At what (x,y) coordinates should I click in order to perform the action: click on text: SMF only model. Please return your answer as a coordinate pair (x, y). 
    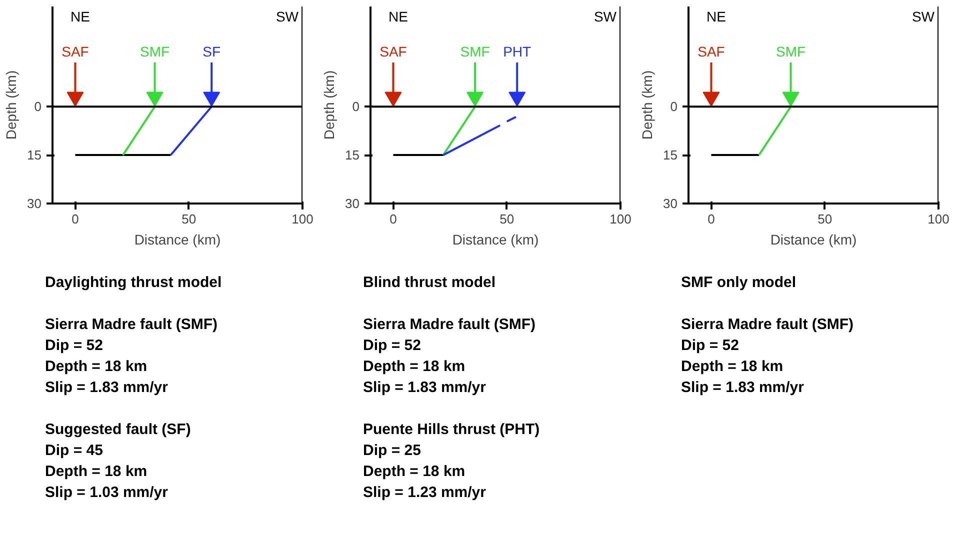
    Looking at the image, I should click on (739, 283).